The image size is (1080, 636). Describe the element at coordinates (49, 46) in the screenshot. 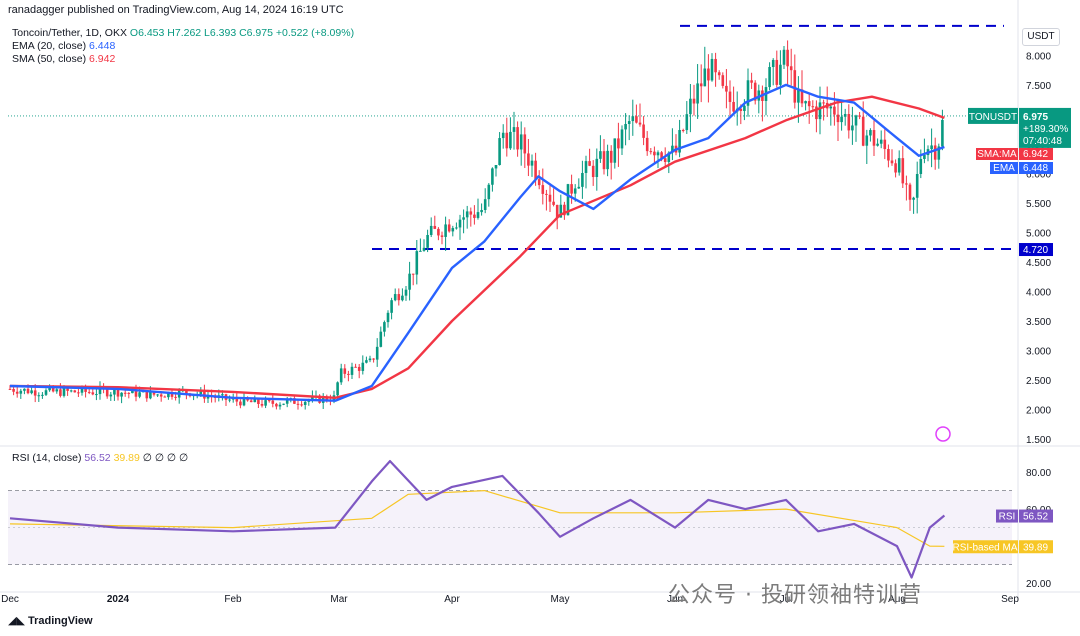

I see `ema-legend-label: EMA (20, close)` at that location.